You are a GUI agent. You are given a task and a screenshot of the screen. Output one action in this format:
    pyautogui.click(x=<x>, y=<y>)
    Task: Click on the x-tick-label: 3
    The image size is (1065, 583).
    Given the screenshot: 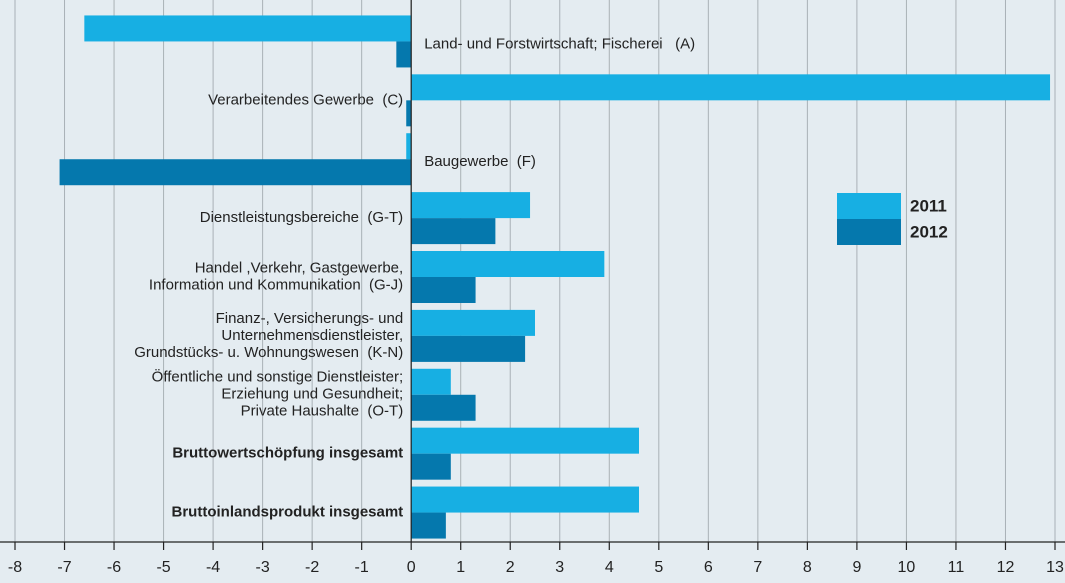 What is the action you would take?
    pyautogui.click(x=559, y=567)
    